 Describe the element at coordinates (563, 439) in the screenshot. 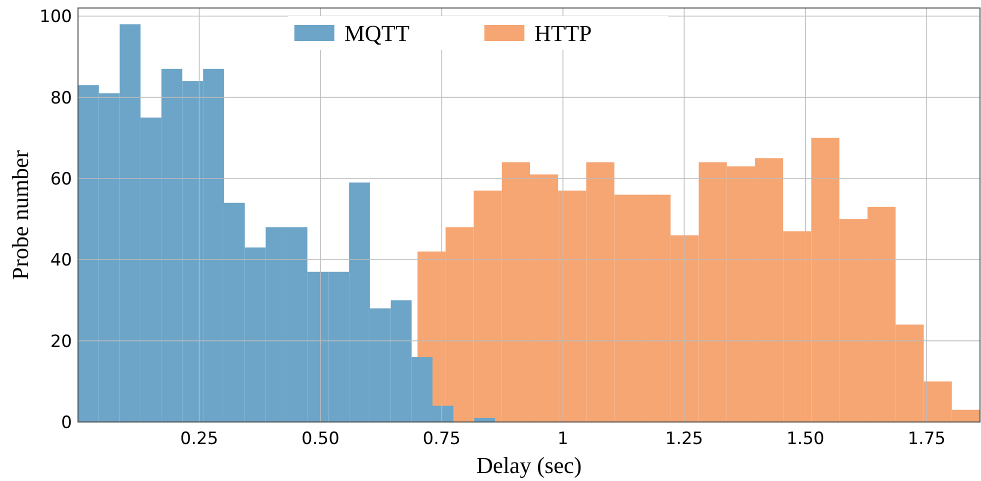

I see `x-tick-label: 1` at that location.